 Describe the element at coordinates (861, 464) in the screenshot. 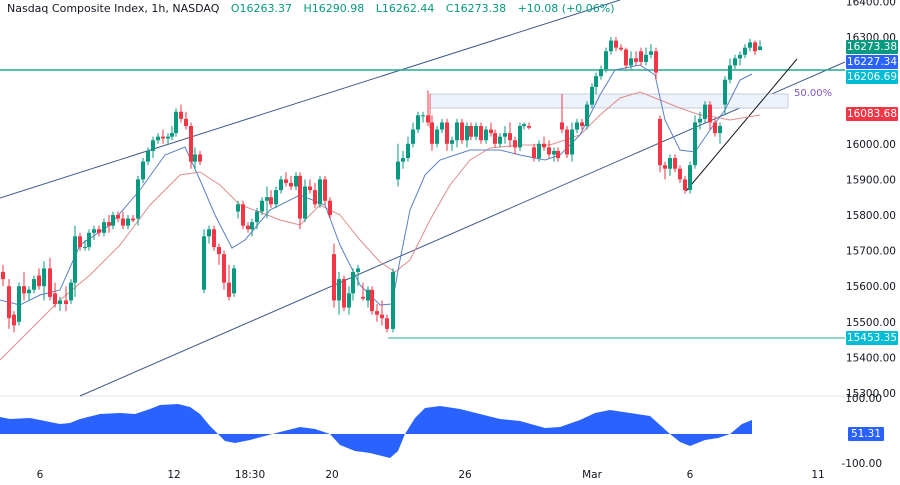

I see `oscillator-axis-label: -100.00` at that location.